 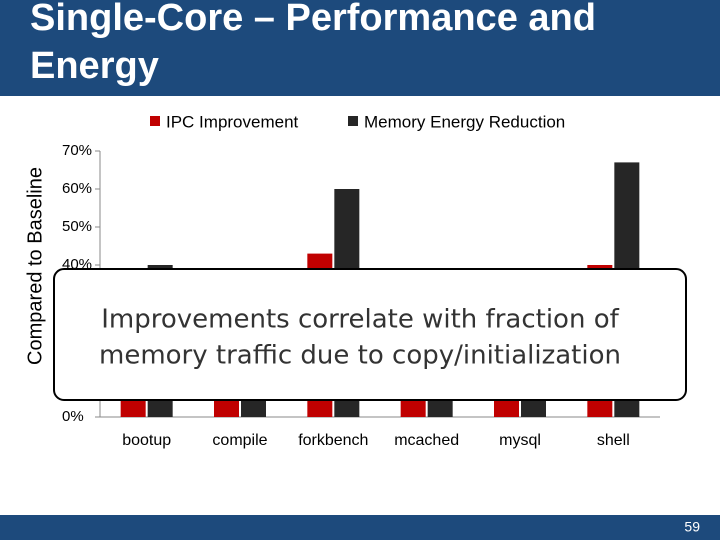 What do you see at coordinates (692, 527) in the screenshot?
I see `page-number: 59` at bounding box center [692, 527].